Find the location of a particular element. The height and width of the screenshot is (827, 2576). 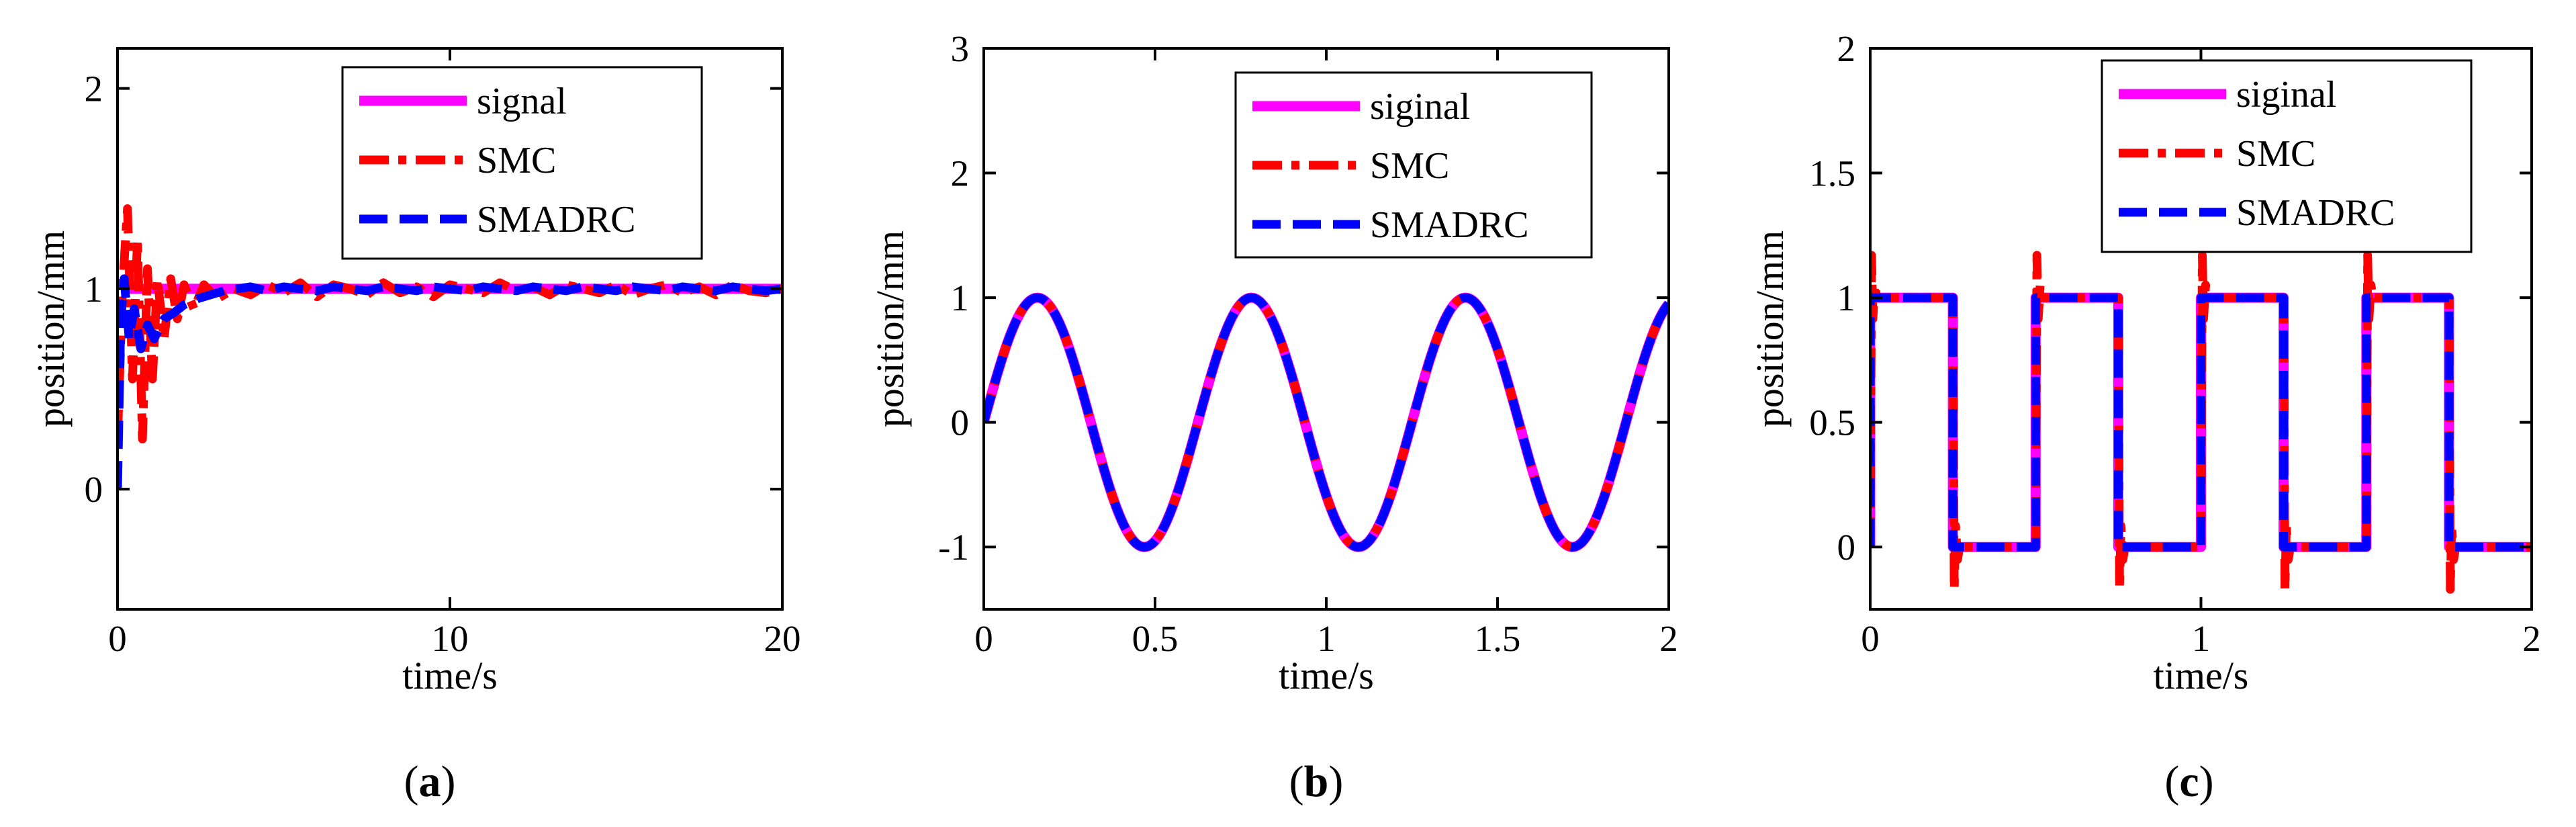

legend-label-signal: signal is located at coordinates (522, 101).